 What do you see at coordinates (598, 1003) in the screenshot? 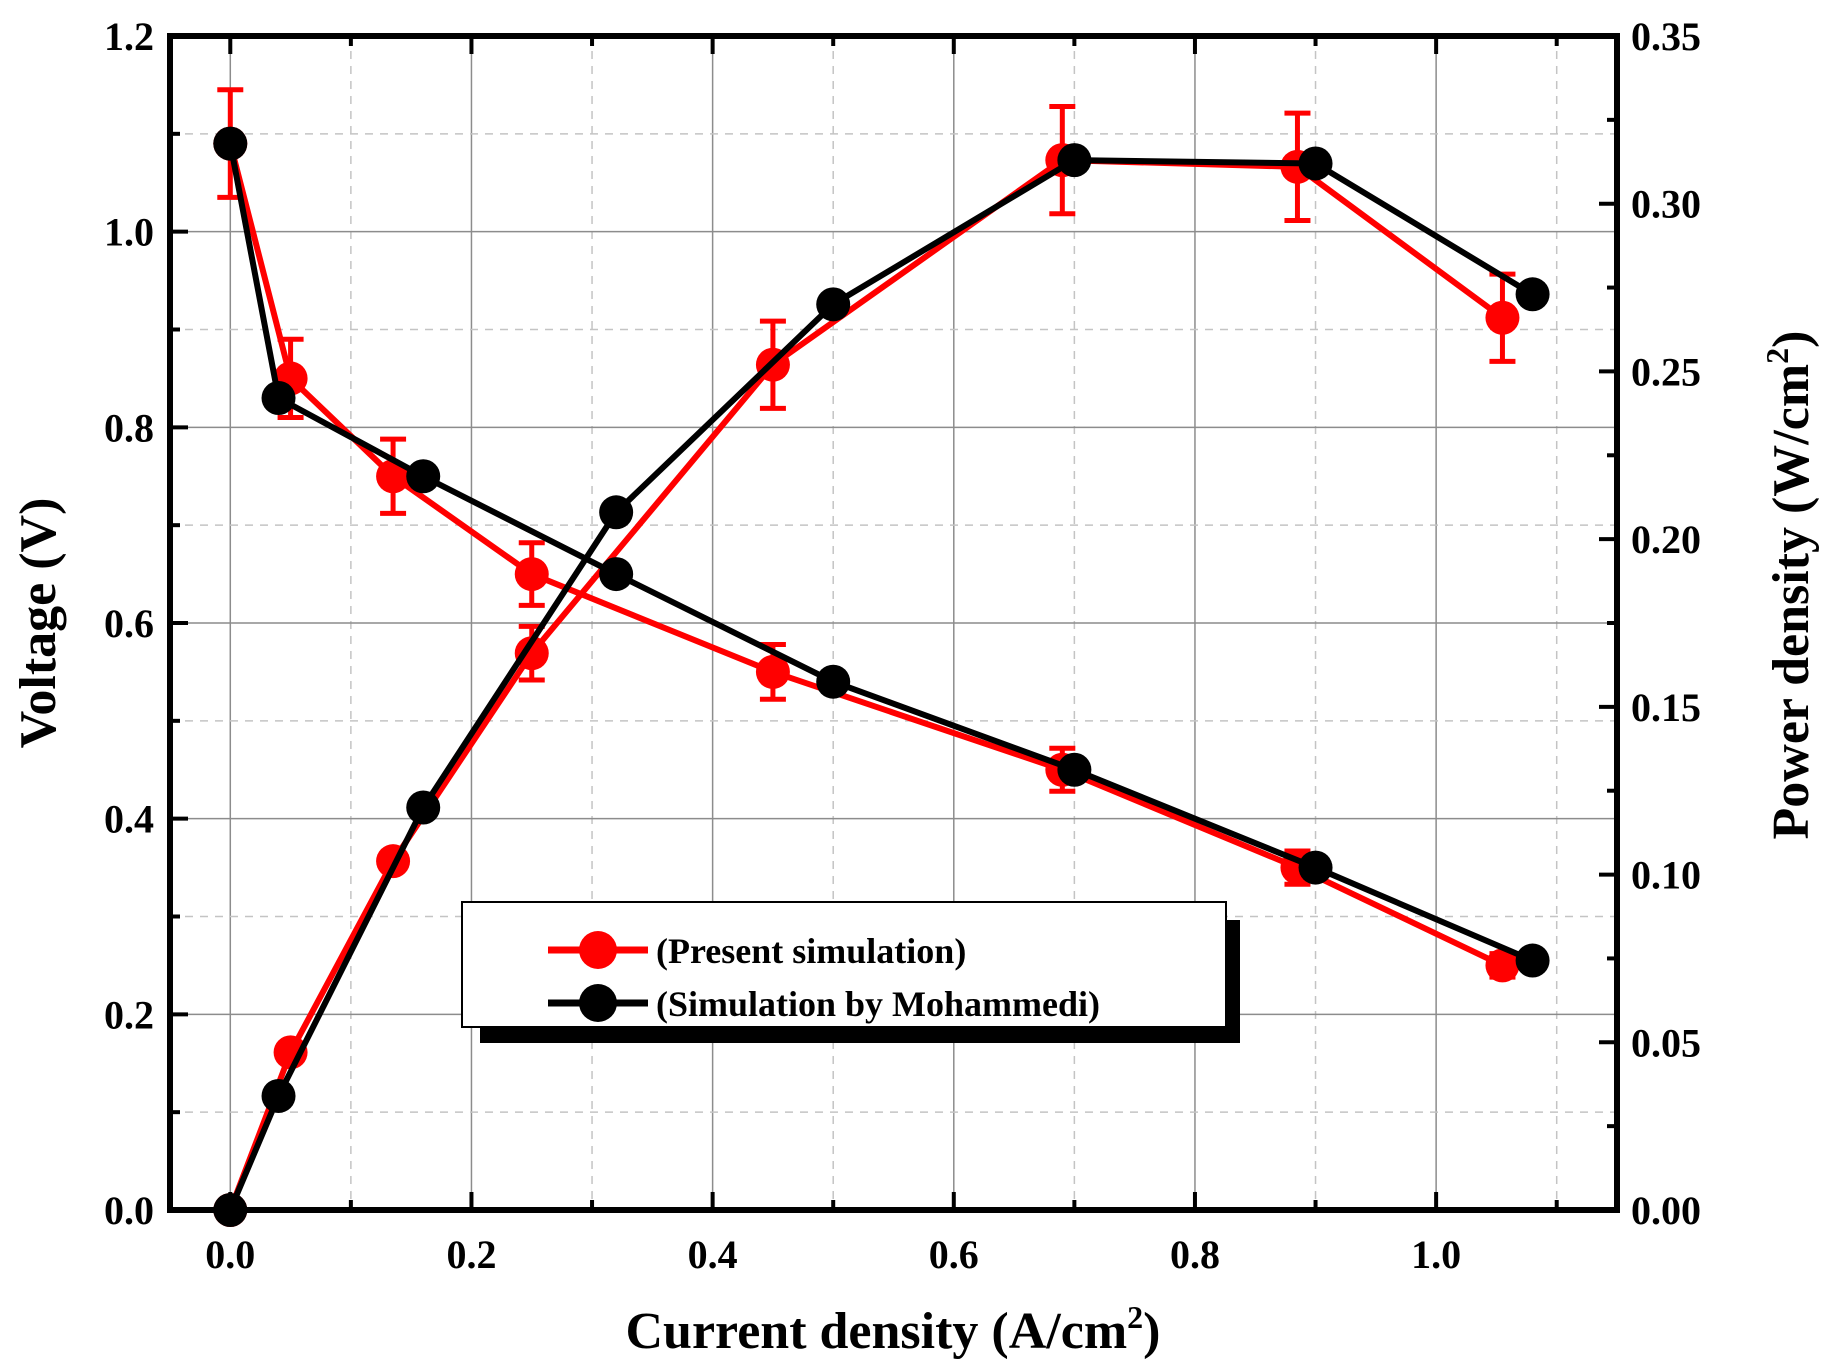
I see `legend-marker-mohammedi` at bounding box center [598, 1003].